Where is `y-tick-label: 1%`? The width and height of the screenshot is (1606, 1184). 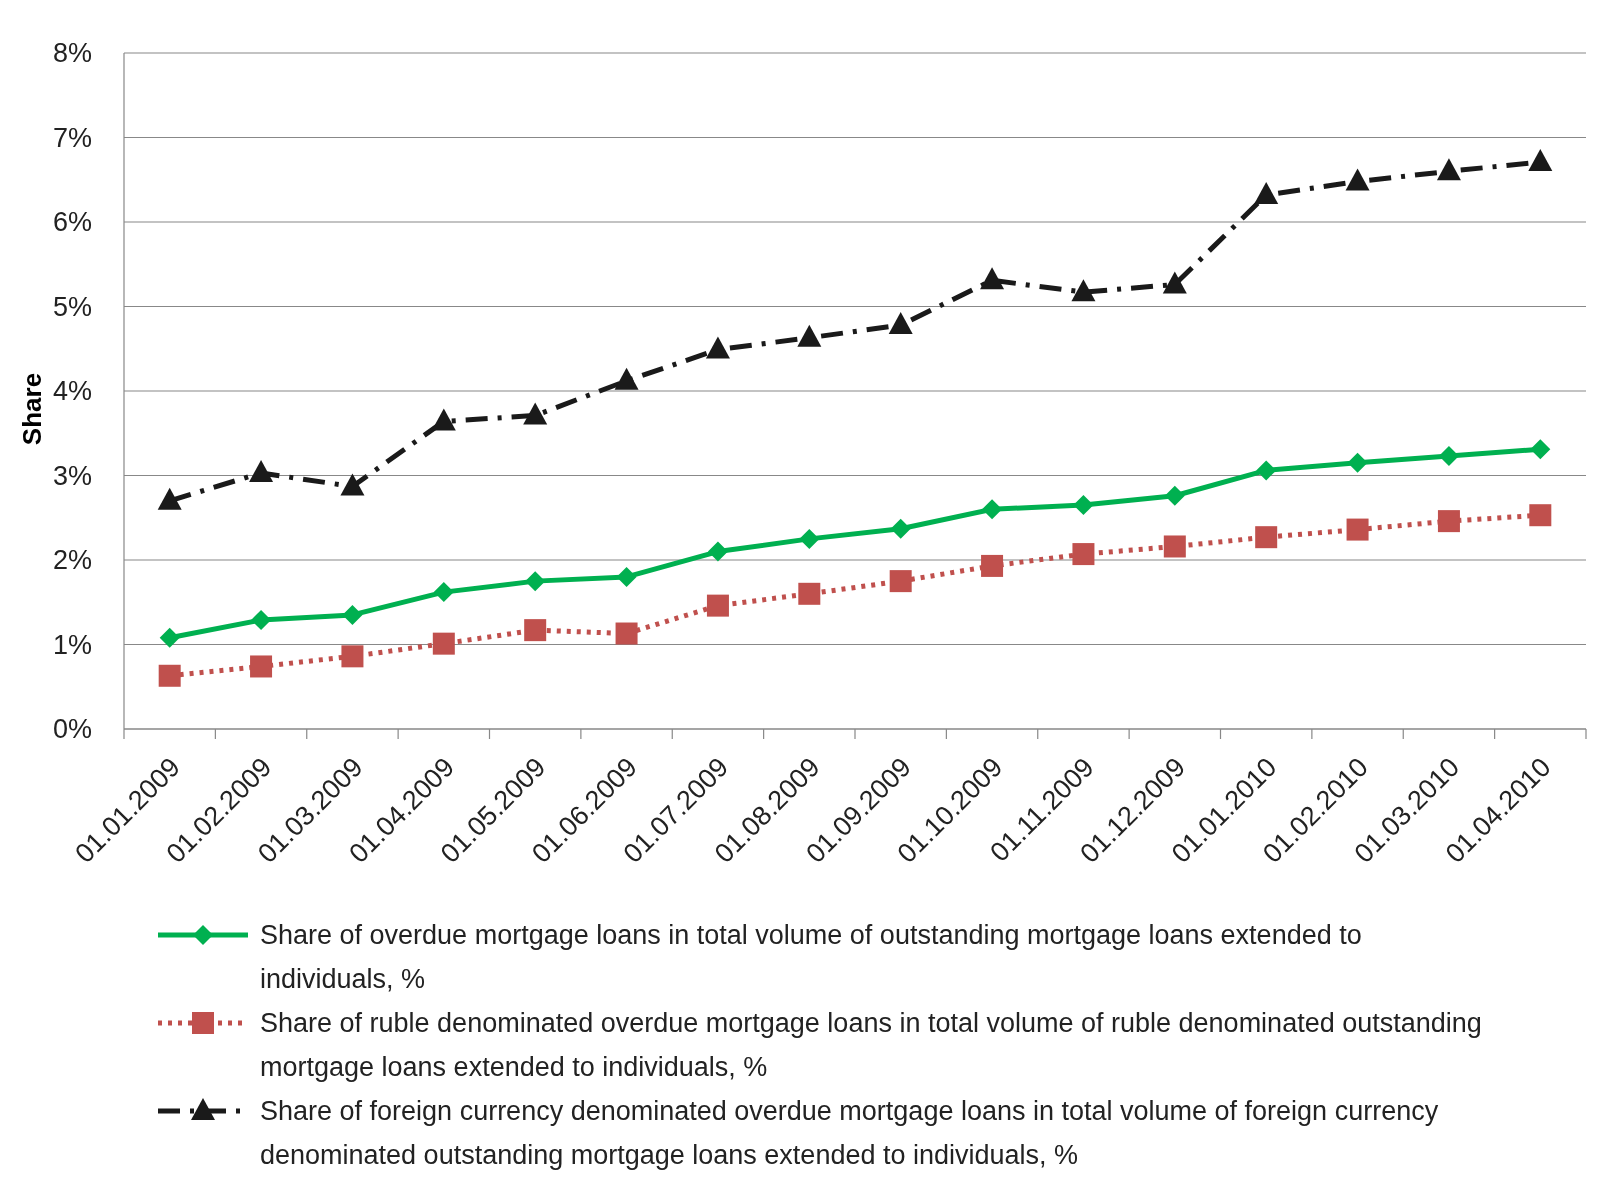
y-tick-label: 1% is located at coordinates (72, 644).